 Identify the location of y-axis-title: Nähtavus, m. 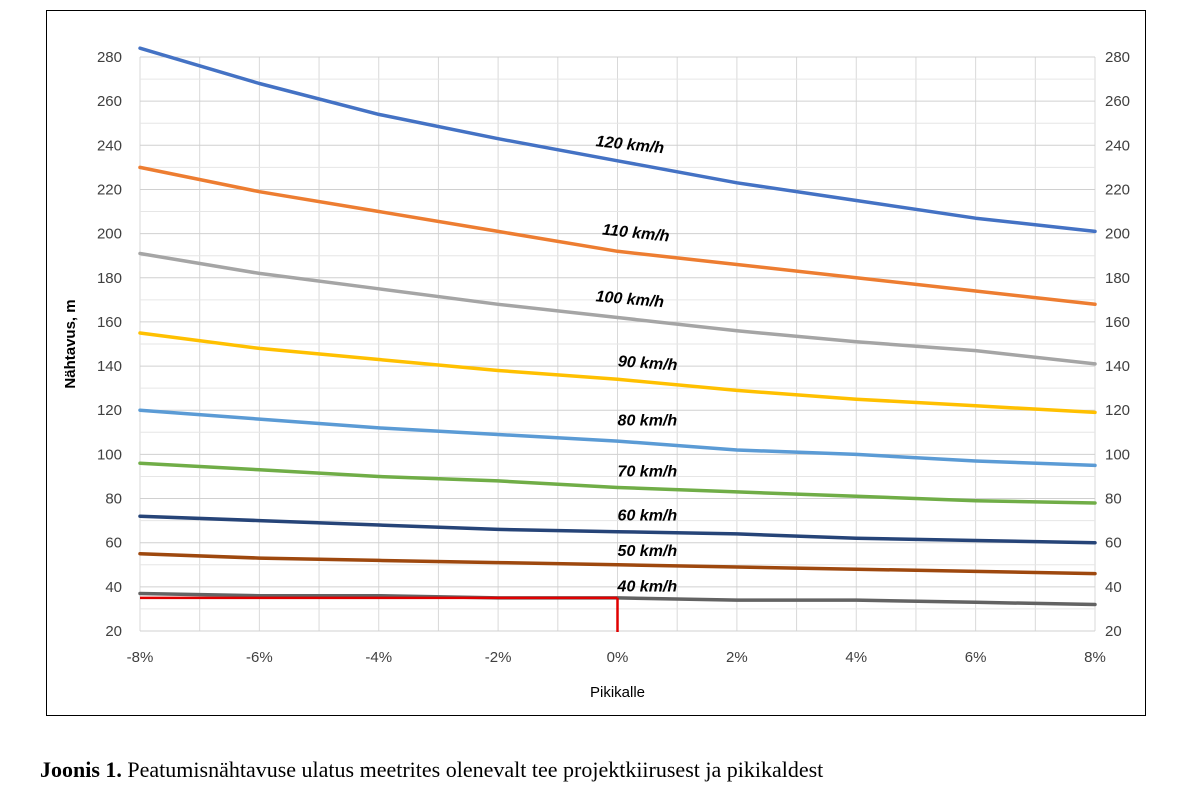
(70, 343).